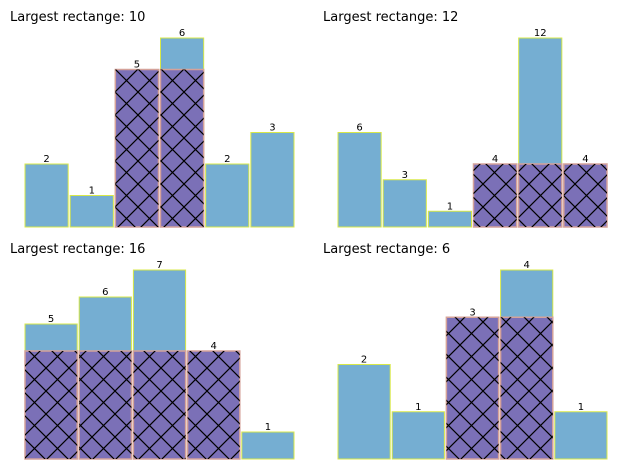  Describe the element at coordinates (77, 17) in the screenshot. I see `panel-1-title: Largest rectange: 10` at that location.